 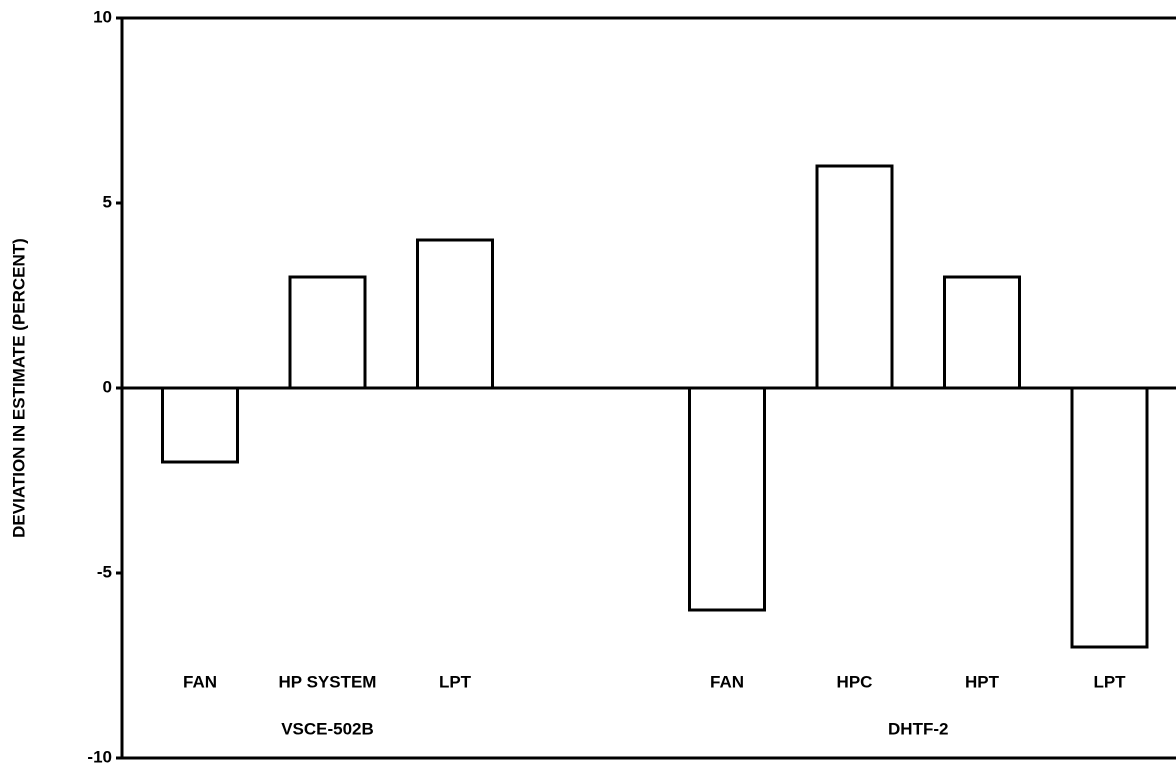 I want to click on y-axis-label: DEVIATION IN ESTIMATE (PERCENT), so click(x=18, y=388).